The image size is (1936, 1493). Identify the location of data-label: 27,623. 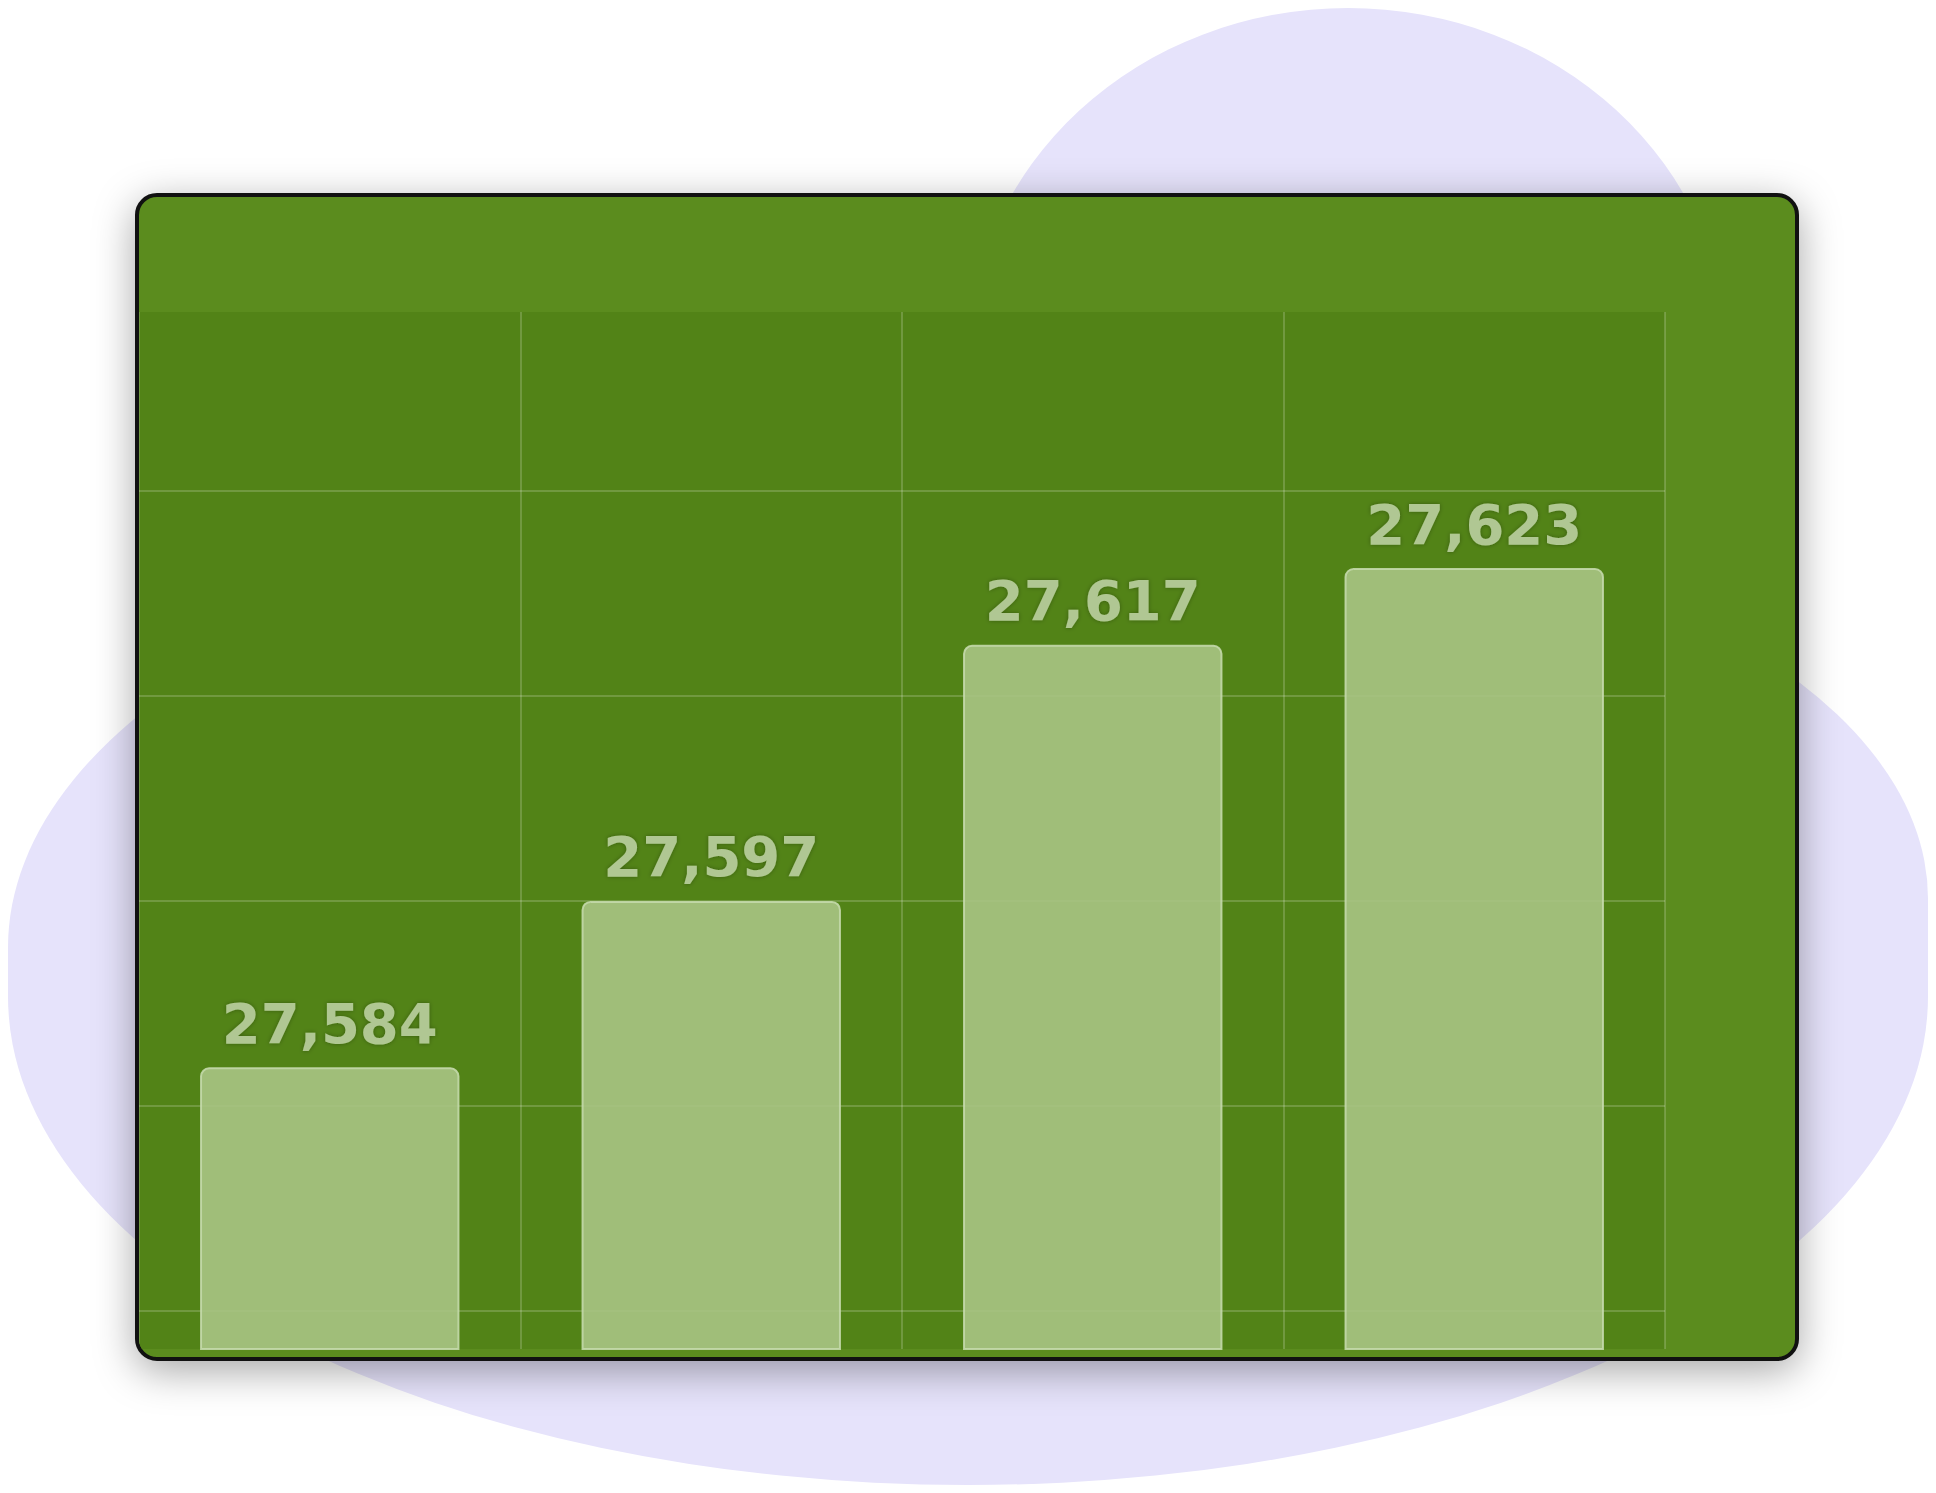
(1474, 524).